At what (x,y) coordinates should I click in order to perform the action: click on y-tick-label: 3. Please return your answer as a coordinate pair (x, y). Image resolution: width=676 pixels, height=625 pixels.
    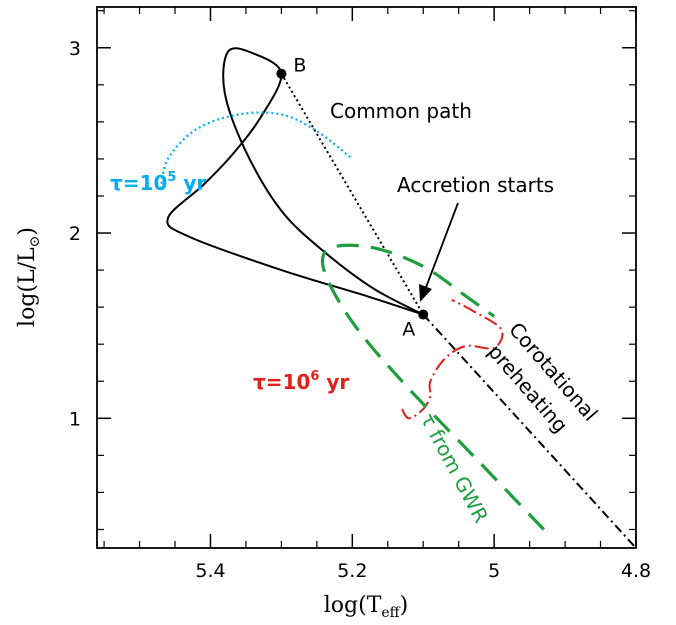
    Looking at the image, I should click on (75, 49).